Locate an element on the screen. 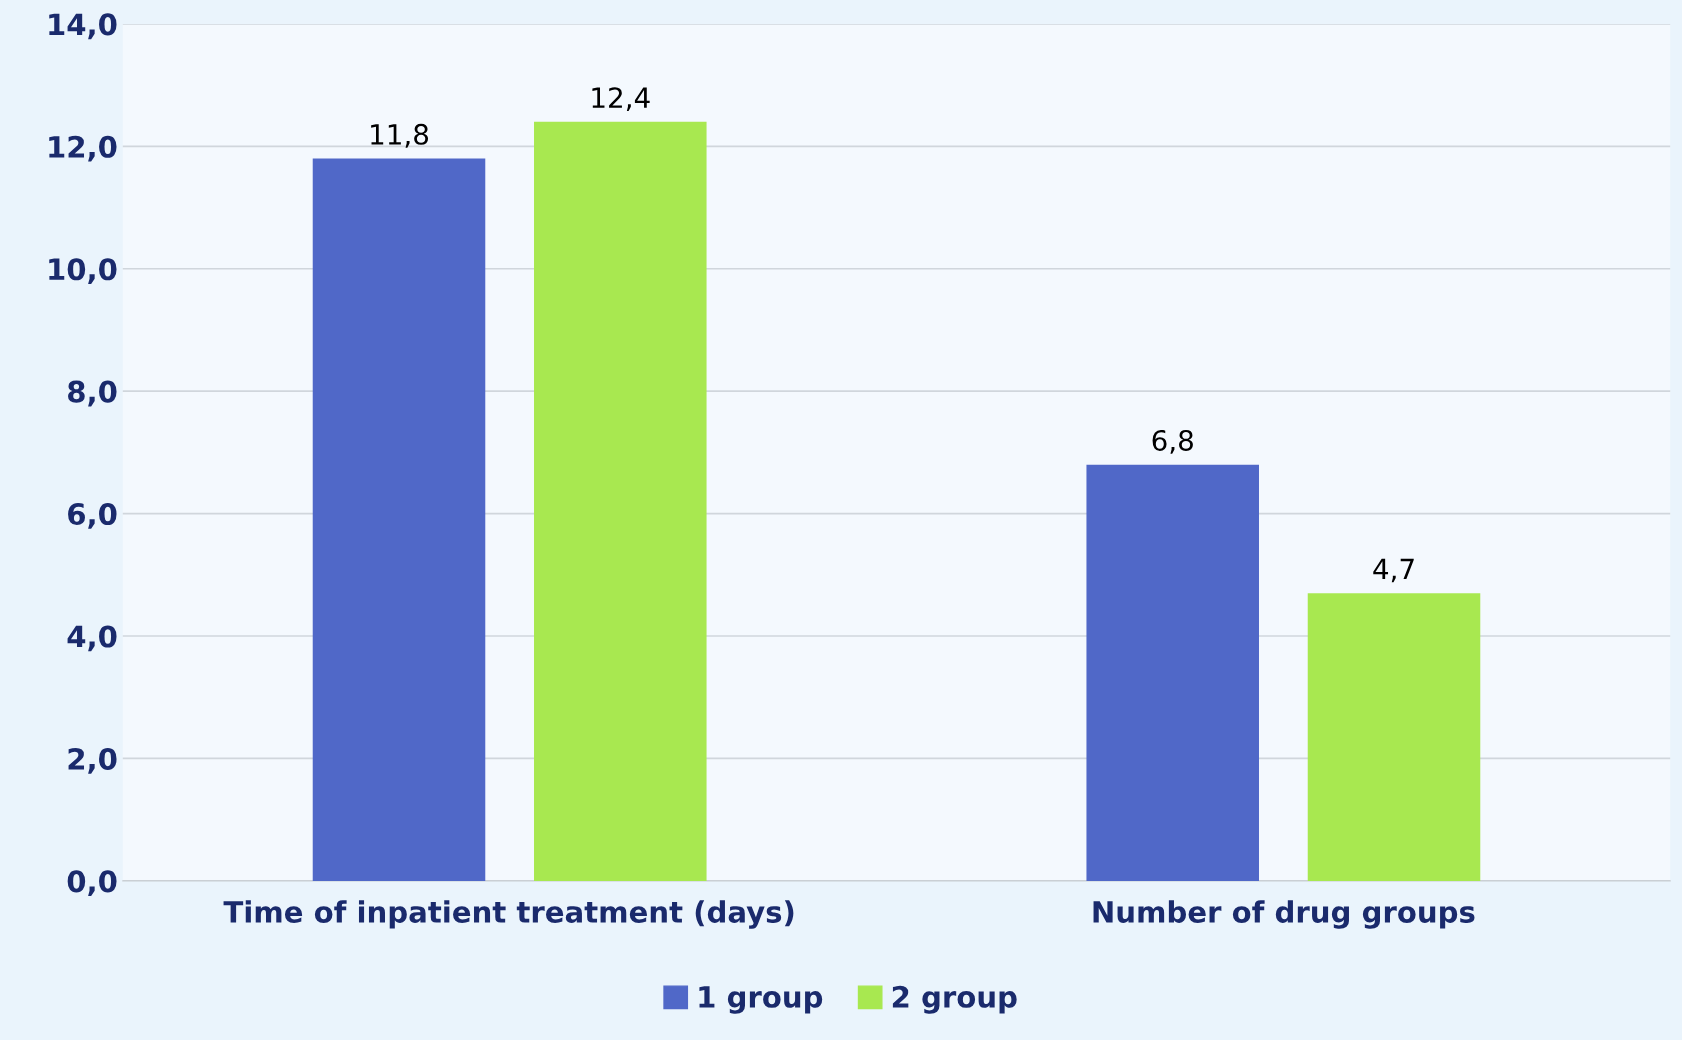 The image size is (1682, 1040). data-label: 4,7 is located at coordinates (1393, 570).